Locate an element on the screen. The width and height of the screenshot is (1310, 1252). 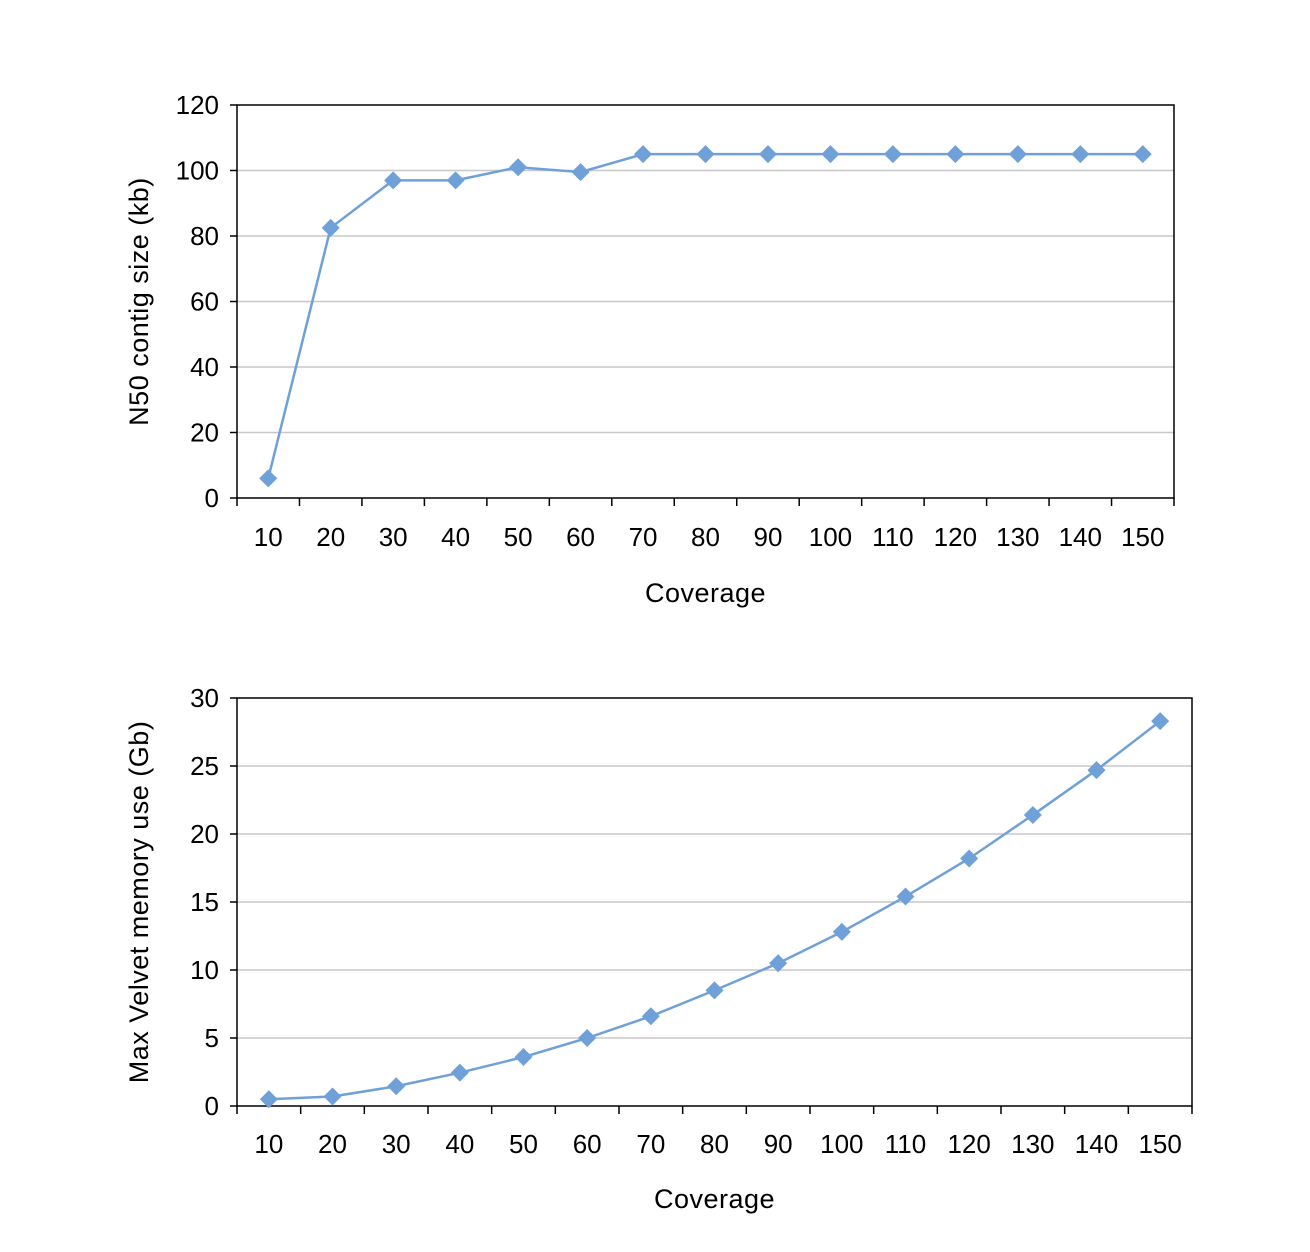
y-tick-label: 60 is located at coordinates (204, 302).